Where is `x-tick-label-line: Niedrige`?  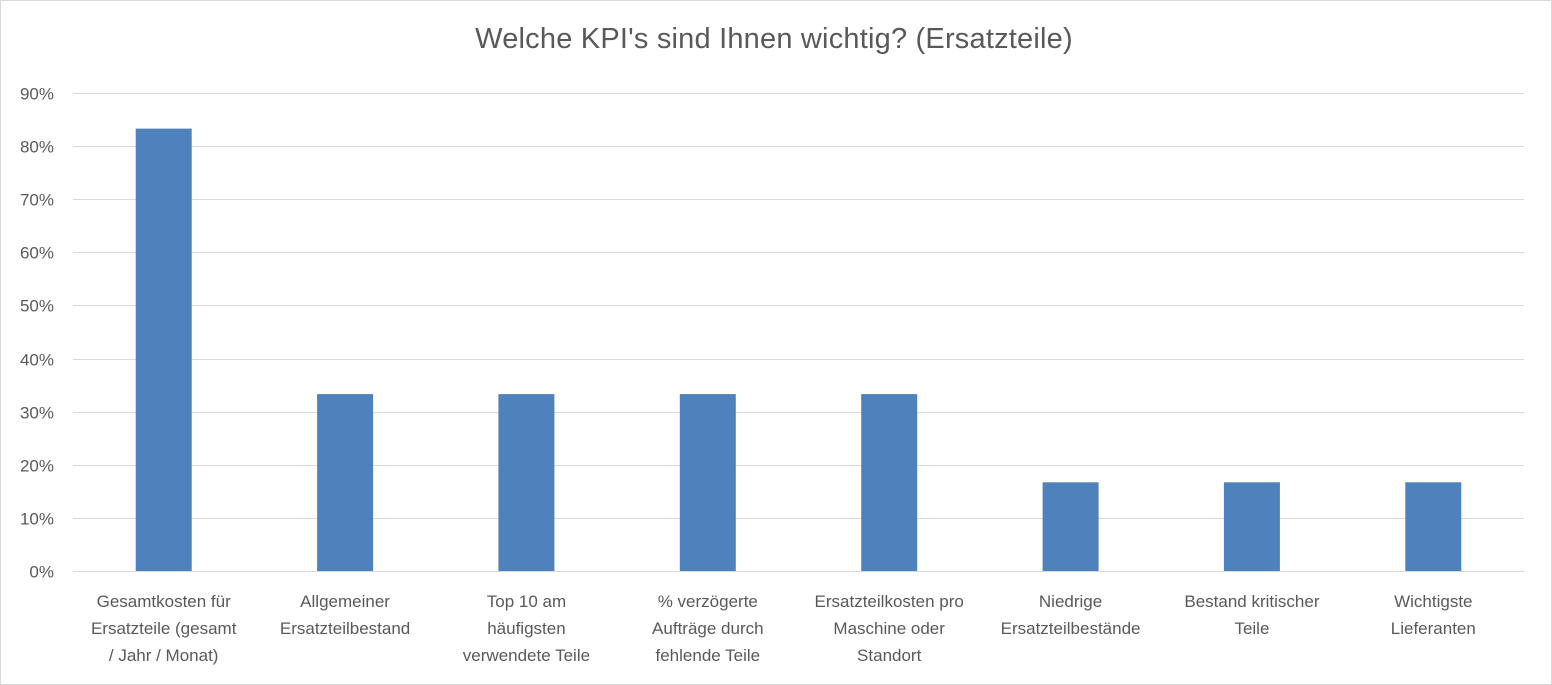 x-tick-label-line: Niedrige is located at coordinates (1070, 601).